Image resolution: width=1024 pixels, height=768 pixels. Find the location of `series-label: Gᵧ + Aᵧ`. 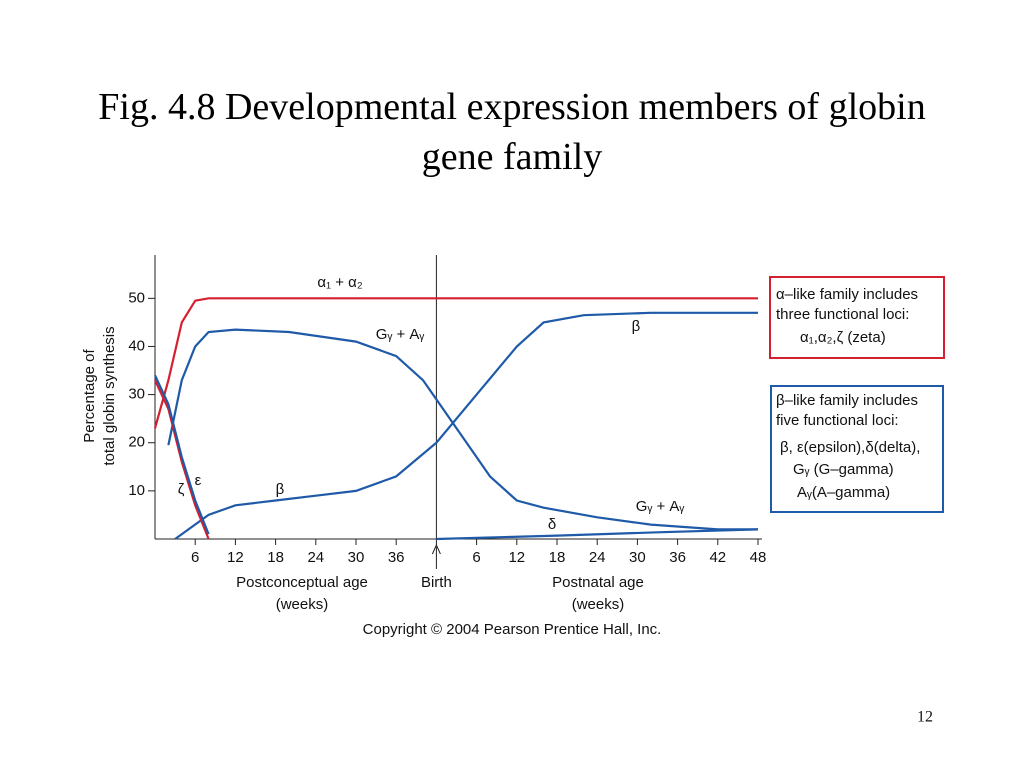

series-label: Gᵧ + Aᵧ is located at coordinates (400, 334).